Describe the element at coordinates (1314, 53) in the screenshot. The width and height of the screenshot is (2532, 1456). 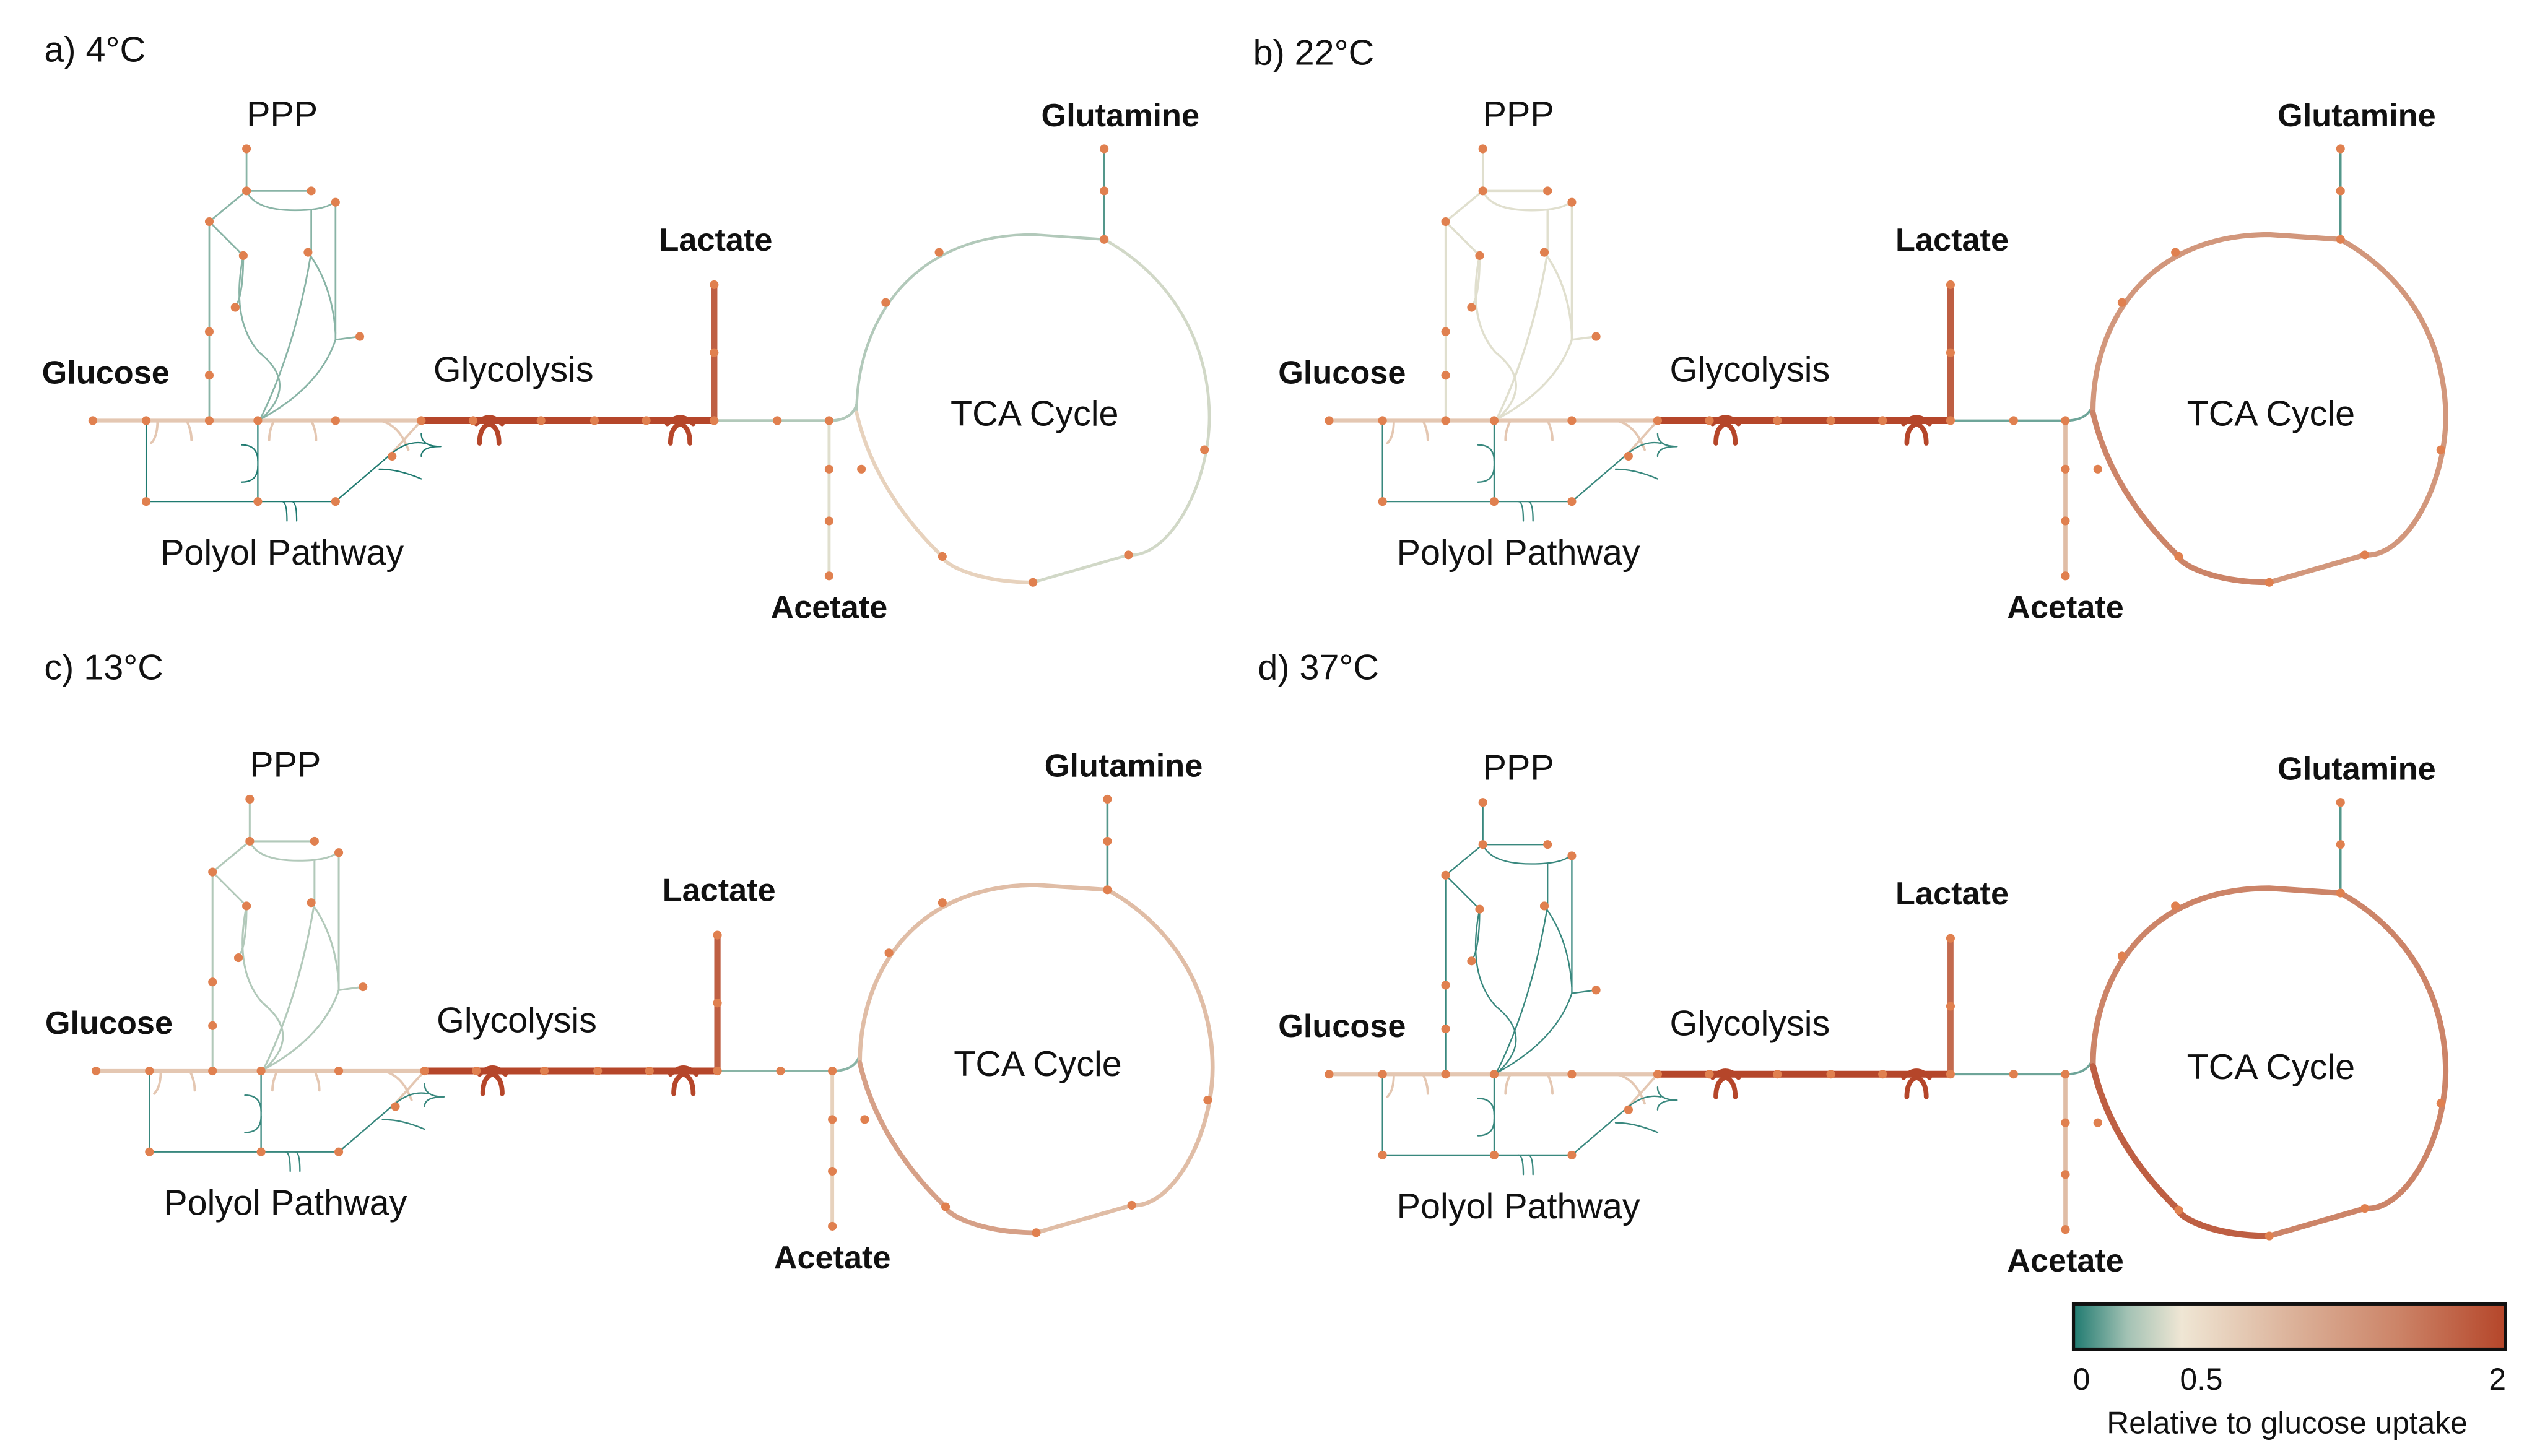
I see `panel-title: b) 22°C` at that location.